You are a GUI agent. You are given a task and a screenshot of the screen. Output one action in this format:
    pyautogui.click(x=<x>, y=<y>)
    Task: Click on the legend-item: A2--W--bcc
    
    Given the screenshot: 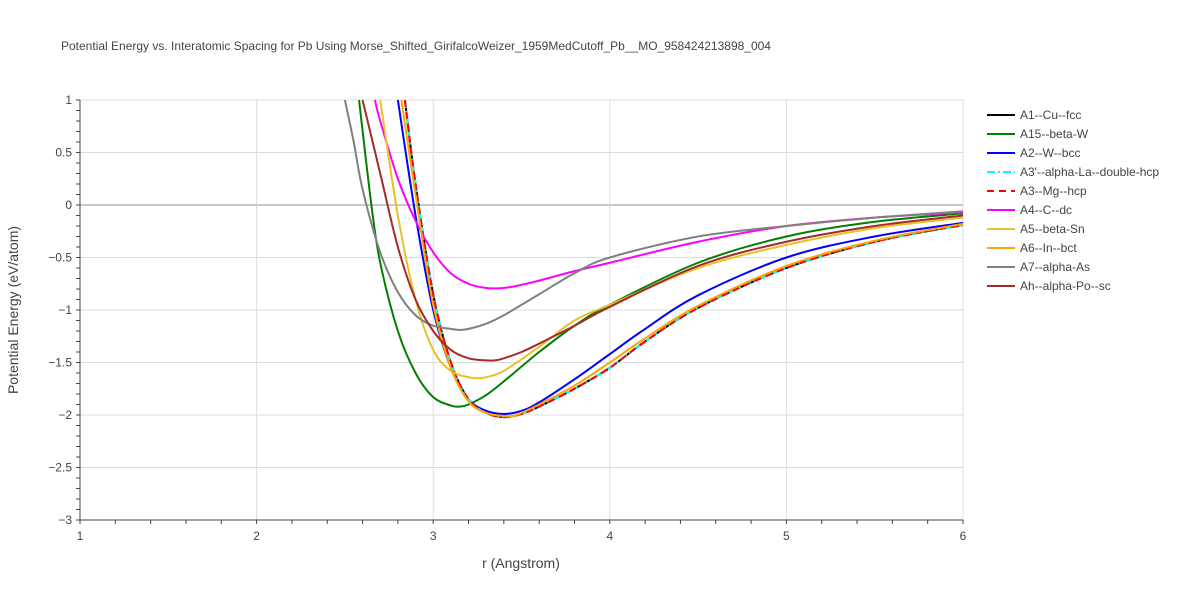 What is the action you would take?
    pyautogui.click(x=1033, y=153)
    